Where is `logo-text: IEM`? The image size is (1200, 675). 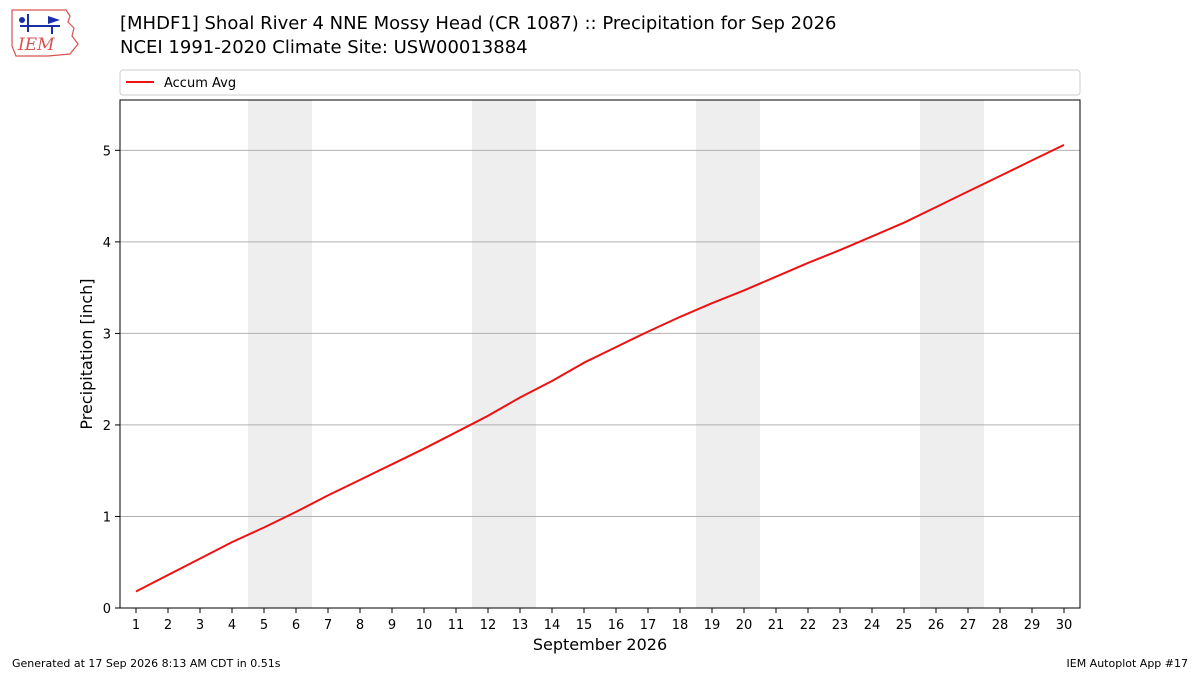 logo-text: IEM is located at coordinates (36, 45).